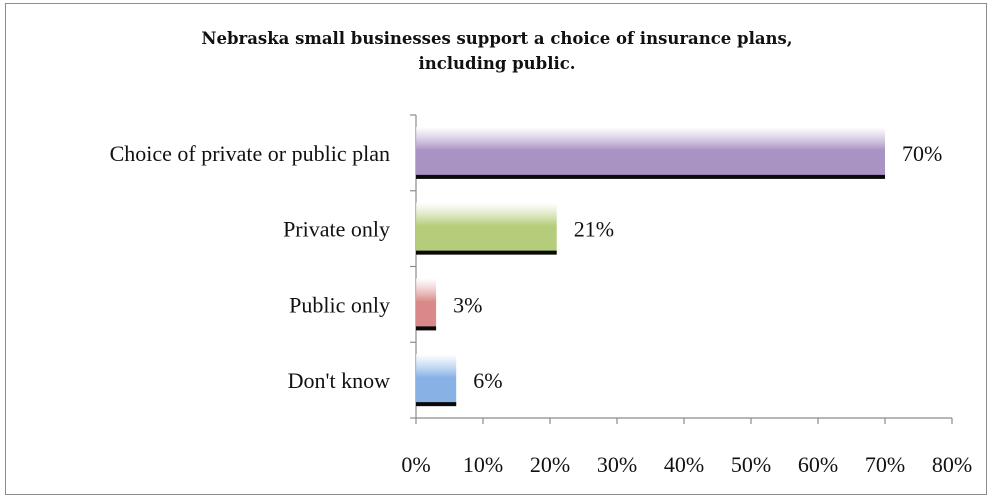  Describe the element at coordinates (483, 464) in the screenshot. I see `x-tick-label: 10%` at that location.